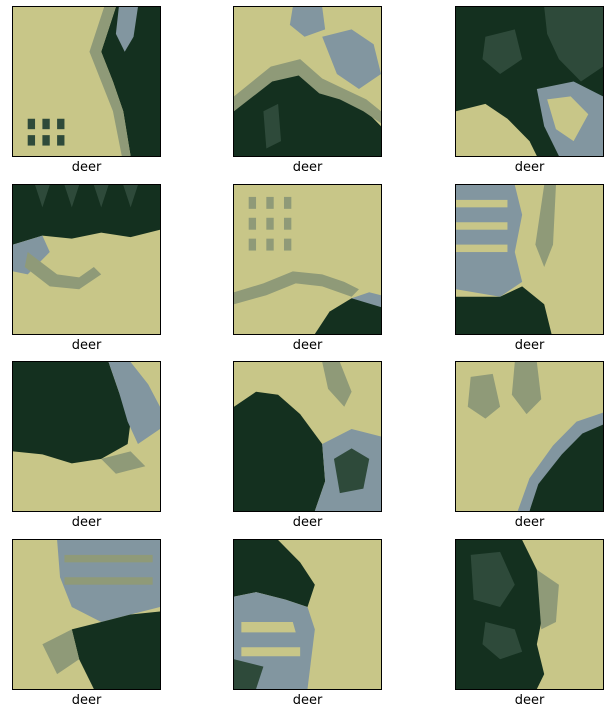  I want to click on image-tile-4: deer, so click(86, 268).